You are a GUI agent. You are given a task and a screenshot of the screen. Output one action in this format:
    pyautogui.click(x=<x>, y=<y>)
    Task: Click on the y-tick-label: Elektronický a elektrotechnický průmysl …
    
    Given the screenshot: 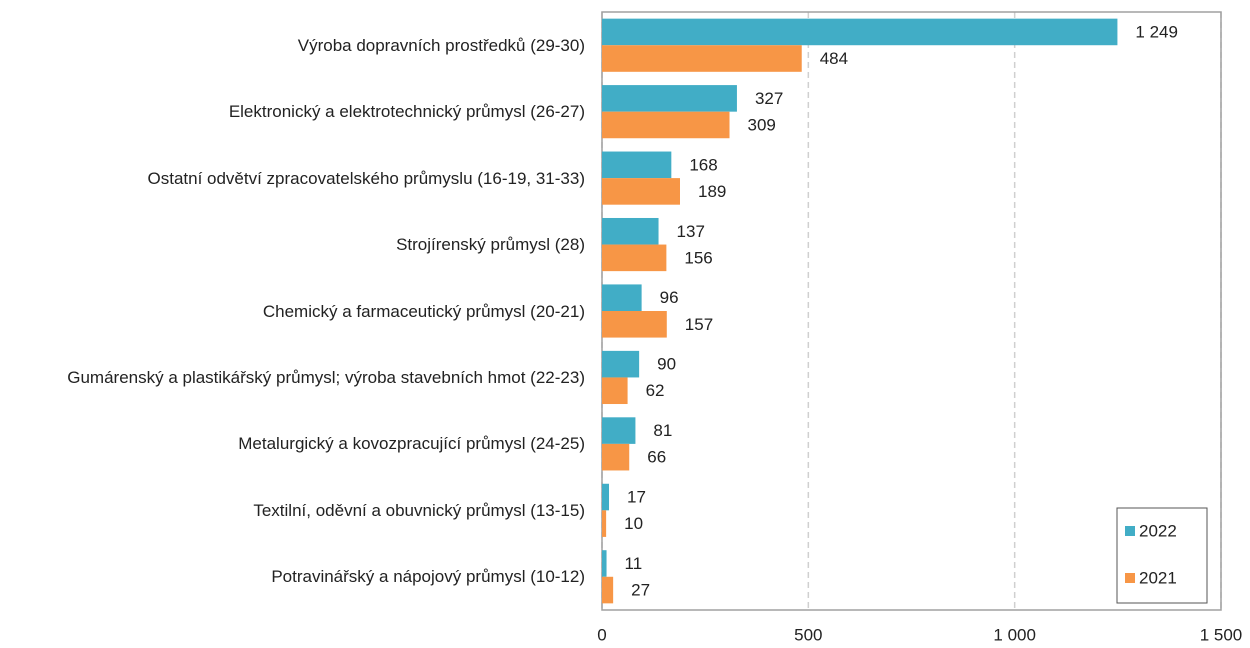 What is the action you would take?
    pyautogui.click(x=406, y=112)
    